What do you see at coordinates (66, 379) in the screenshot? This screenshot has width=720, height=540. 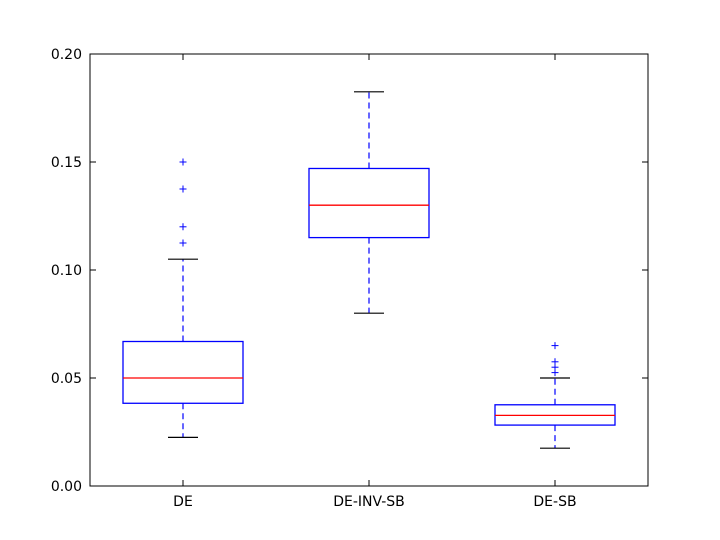 I see `y-tick-label: 0.05` at bounding box center [66, 379].